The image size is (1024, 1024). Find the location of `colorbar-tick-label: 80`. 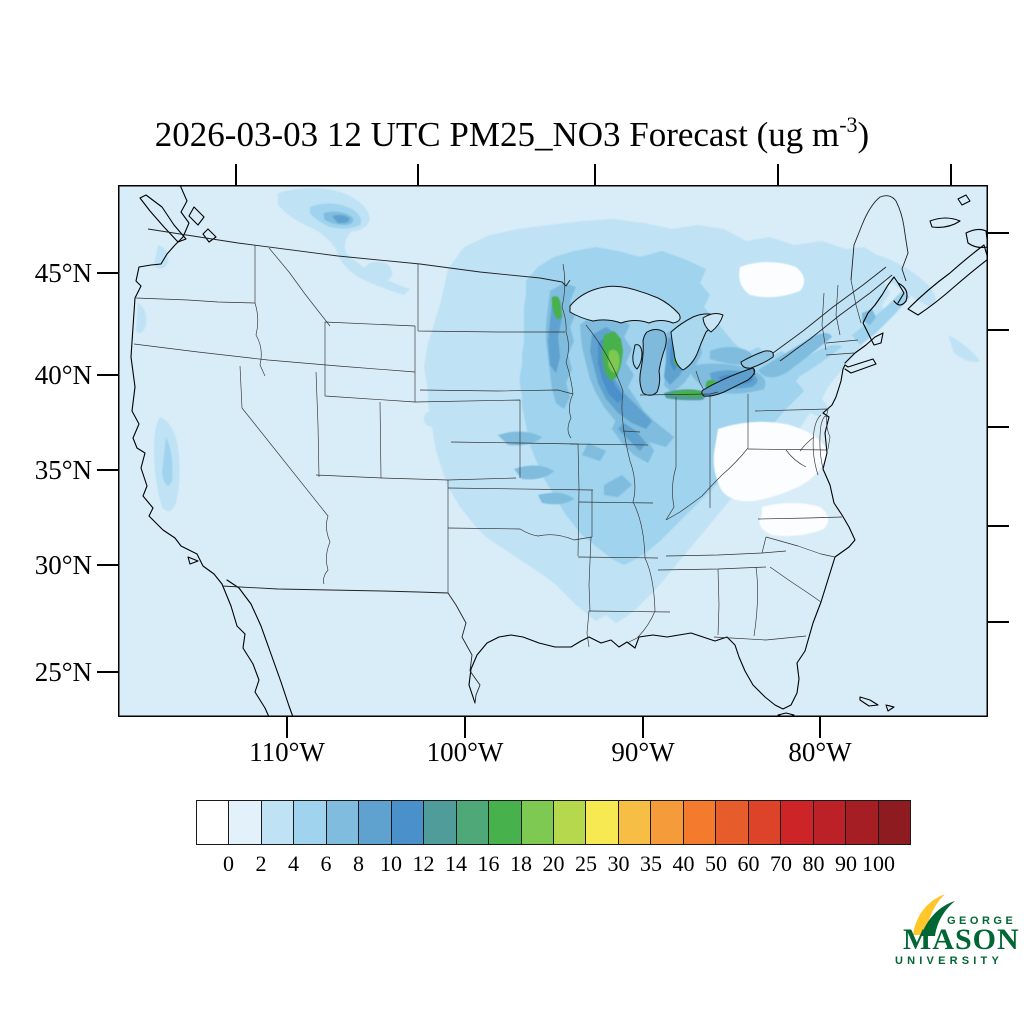

colorbar-tick-label: 80 is located at coordinates (813, 863).